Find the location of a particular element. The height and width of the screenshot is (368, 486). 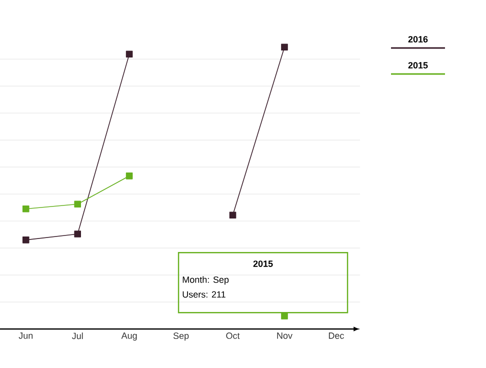

annotation: Users: 211 is located at coordinates (204, 294).